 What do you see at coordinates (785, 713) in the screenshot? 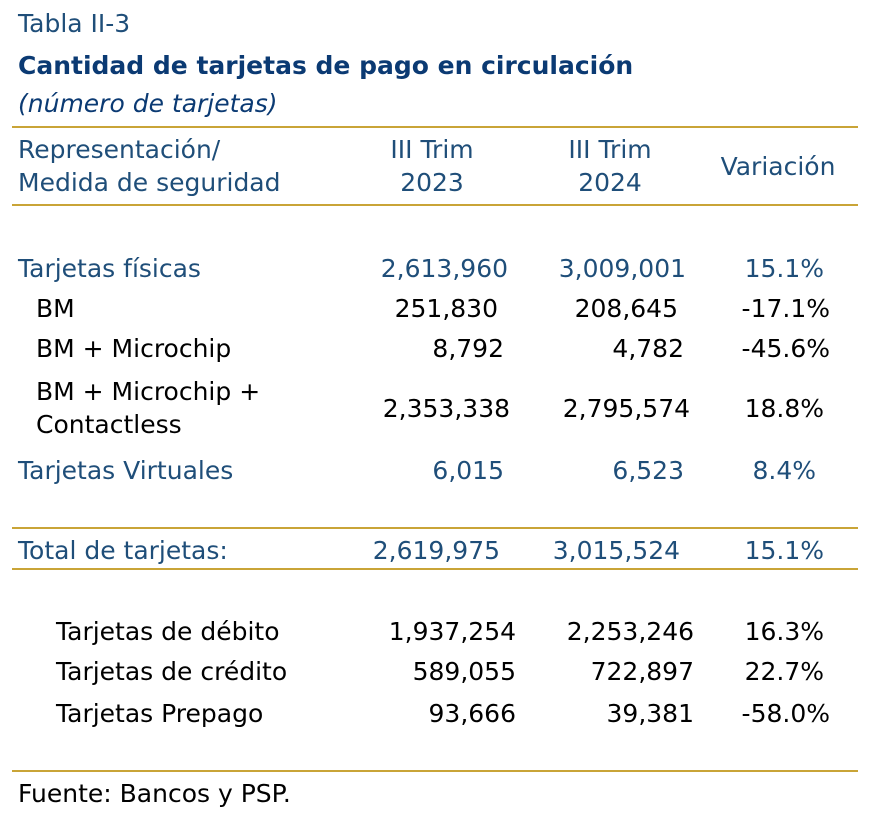
I see `type-prepaid-variation: -58.0%` at bounding box center [785, 713].